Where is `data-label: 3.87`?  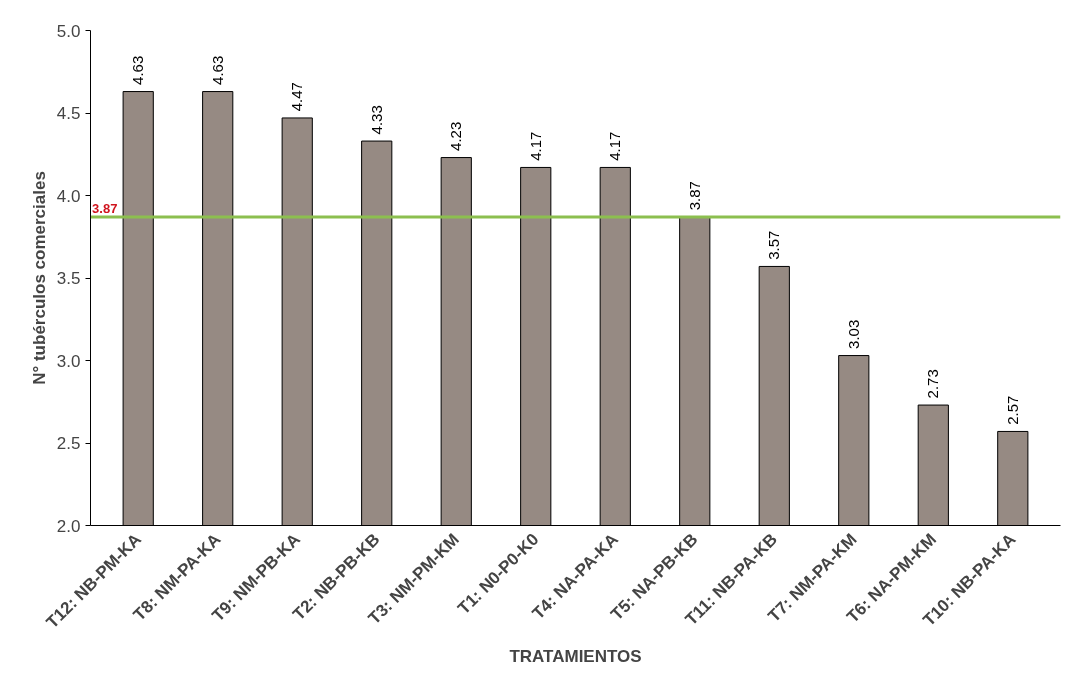 data-label: 3.87 is located at coordinates (694, 196).